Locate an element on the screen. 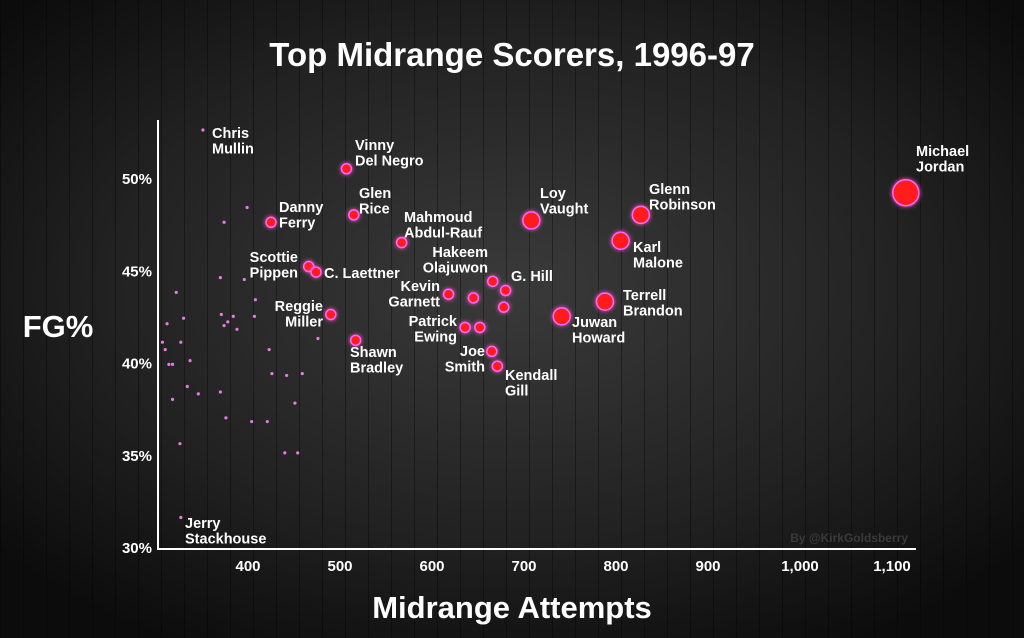 This screenshot has width=1024, height=638. point-label-line: Chris is located at coordinates (230, 134).